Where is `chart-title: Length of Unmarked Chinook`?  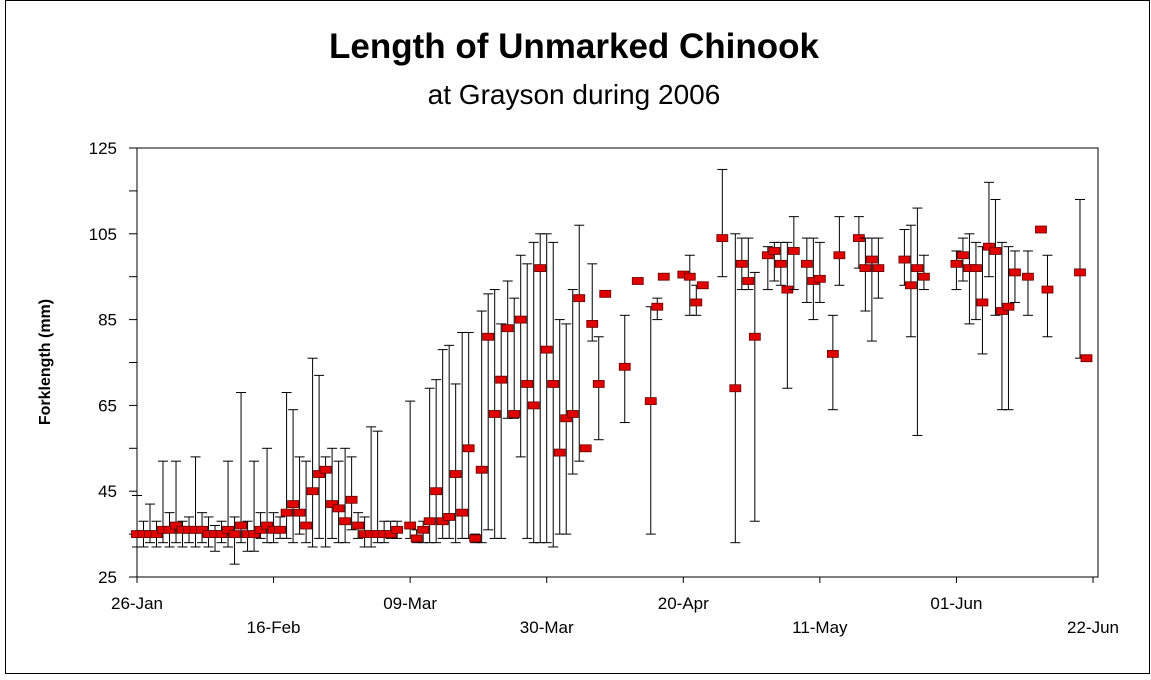
chart-title: Length of Unmarked Chinook is located at coordinates (574, 46).